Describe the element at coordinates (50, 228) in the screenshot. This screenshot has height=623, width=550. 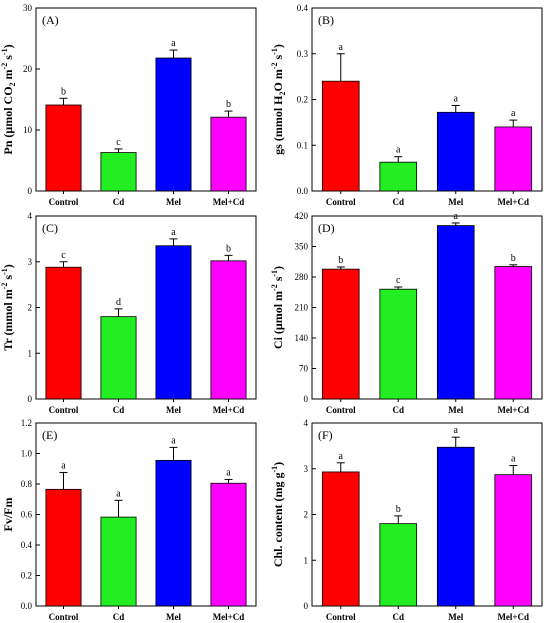
I see `panel-label: (C)` at that location.